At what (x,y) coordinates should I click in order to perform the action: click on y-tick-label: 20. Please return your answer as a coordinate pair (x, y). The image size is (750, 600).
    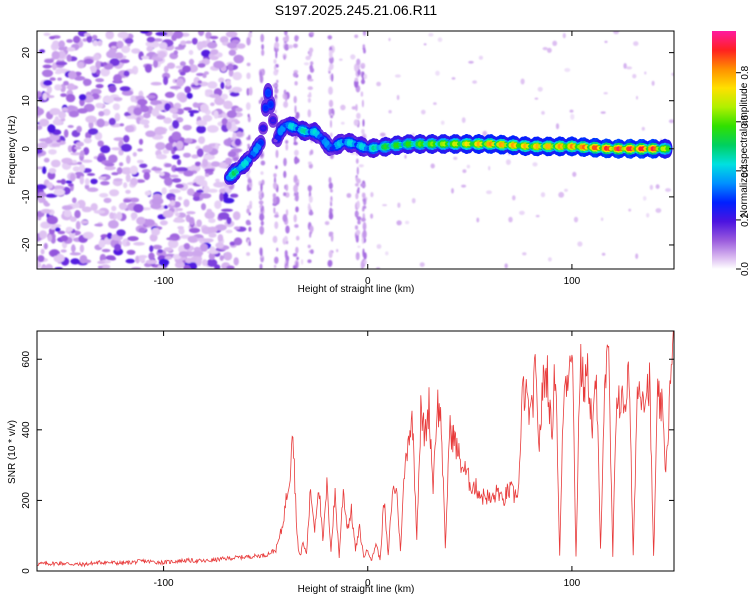
    Looking at the image, I should click on (26, 53).